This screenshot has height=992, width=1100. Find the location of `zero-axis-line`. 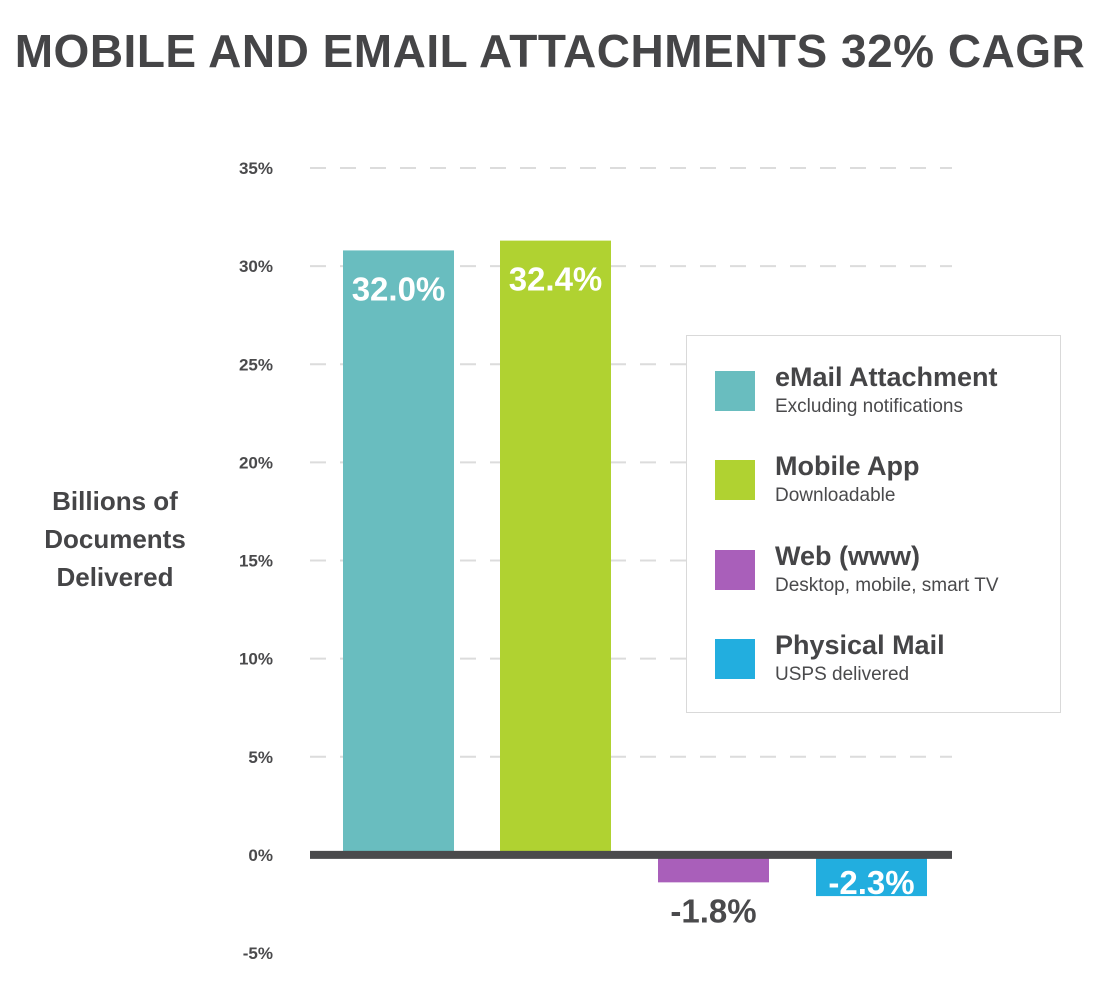

zero-axis-line is located at coordinates (631, 854).